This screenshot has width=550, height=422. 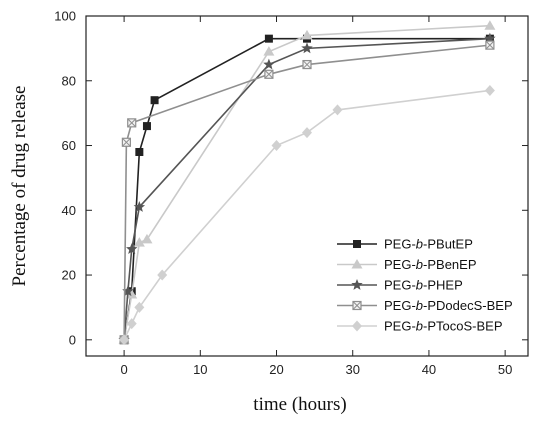 I want to click on legend-item: PEG-b-PDodecS-BEP, so click(x=425, y=305).